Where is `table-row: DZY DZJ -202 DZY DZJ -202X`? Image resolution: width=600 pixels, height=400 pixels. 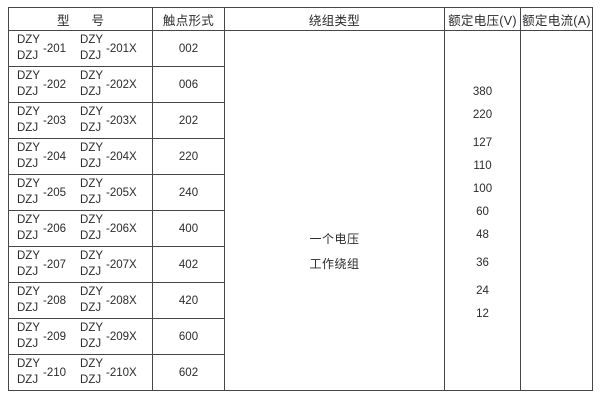 table-row: DZY DZJ -202 DZY DZJ -202X is located at coordinates (300, 84).